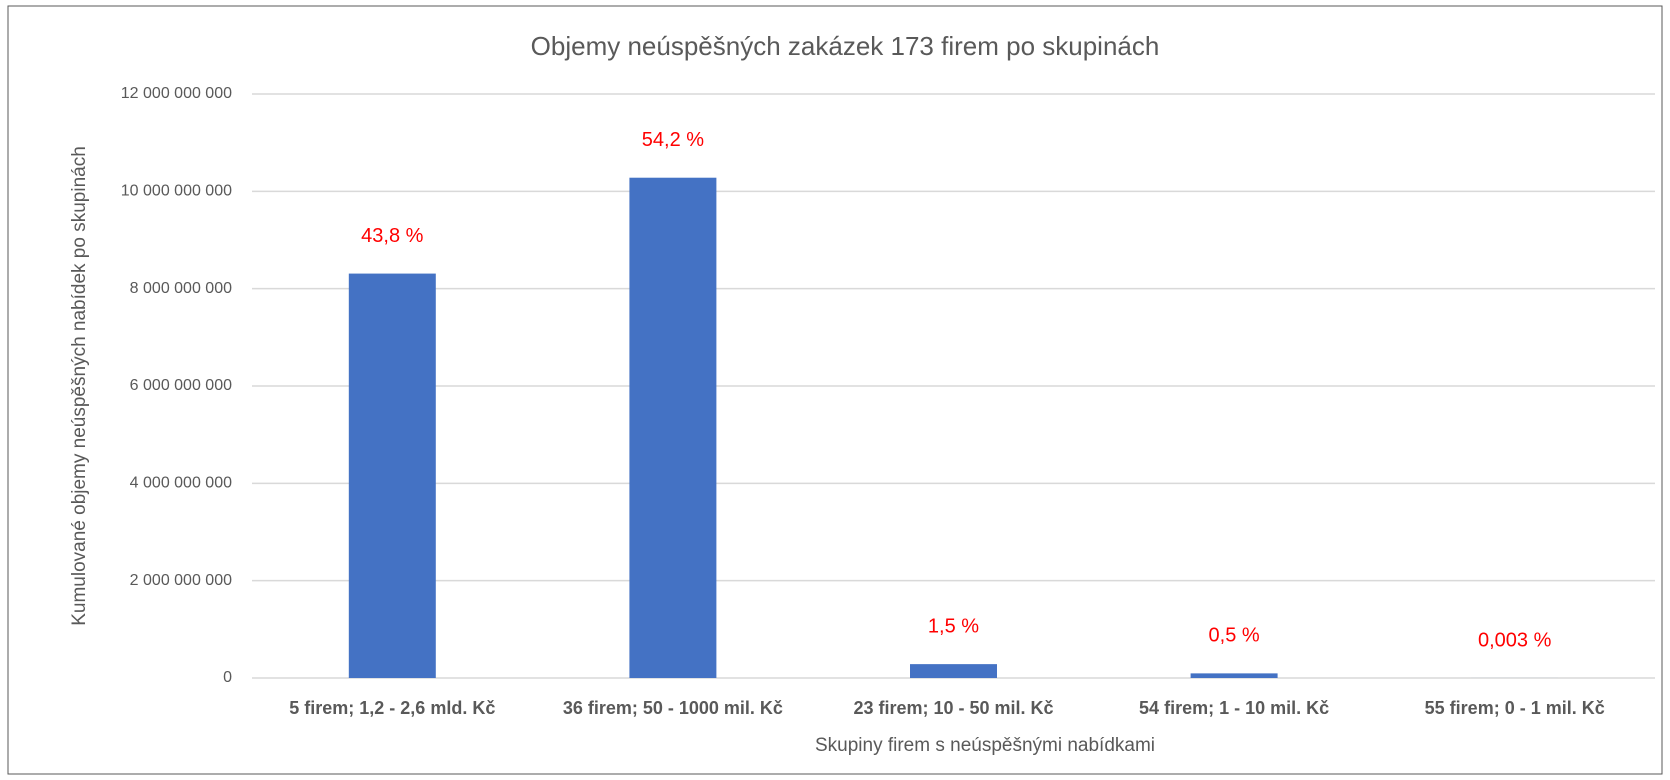  I want to click on y-tick-label: 2 000 000 000, so click(181, 580).